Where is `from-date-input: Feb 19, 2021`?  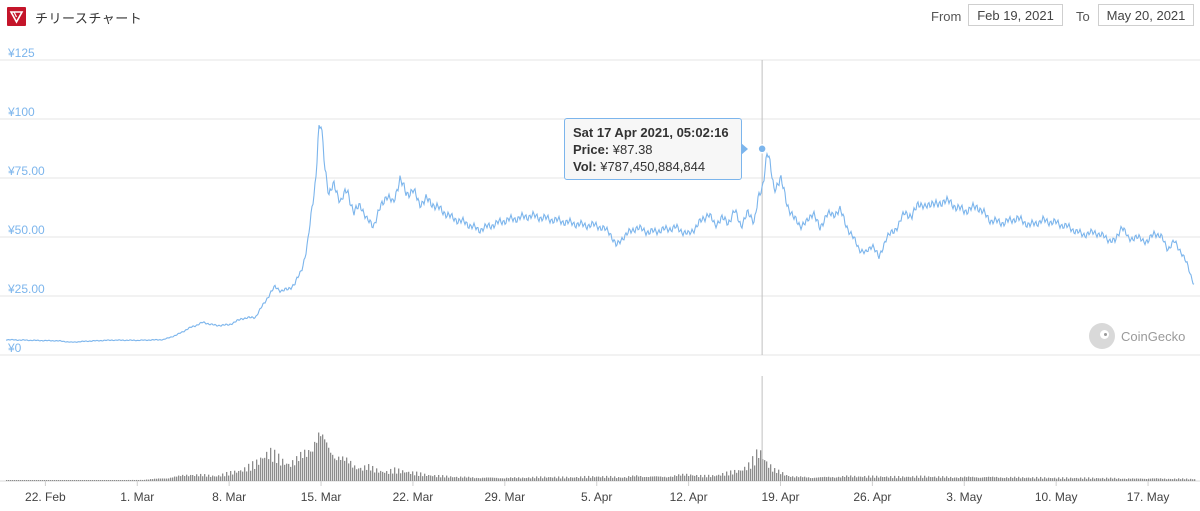
from-date-input: Feb 19, 2021 is located at coordinates (1015, 15).